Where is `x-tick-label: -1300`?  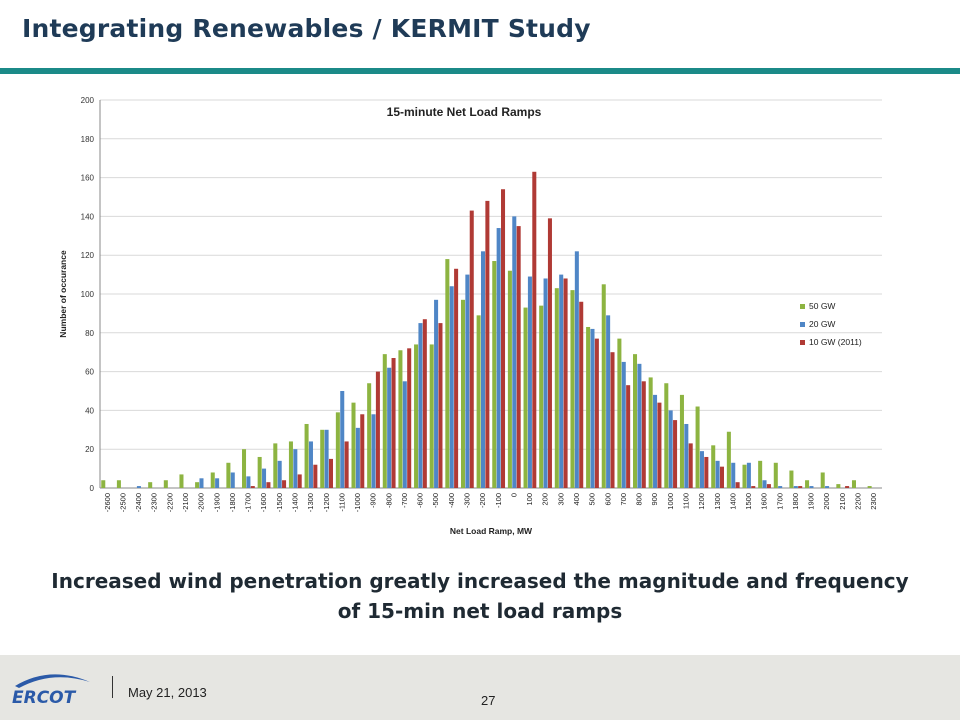 x-tick-label: -1300 is located at coordinates (310, 502).